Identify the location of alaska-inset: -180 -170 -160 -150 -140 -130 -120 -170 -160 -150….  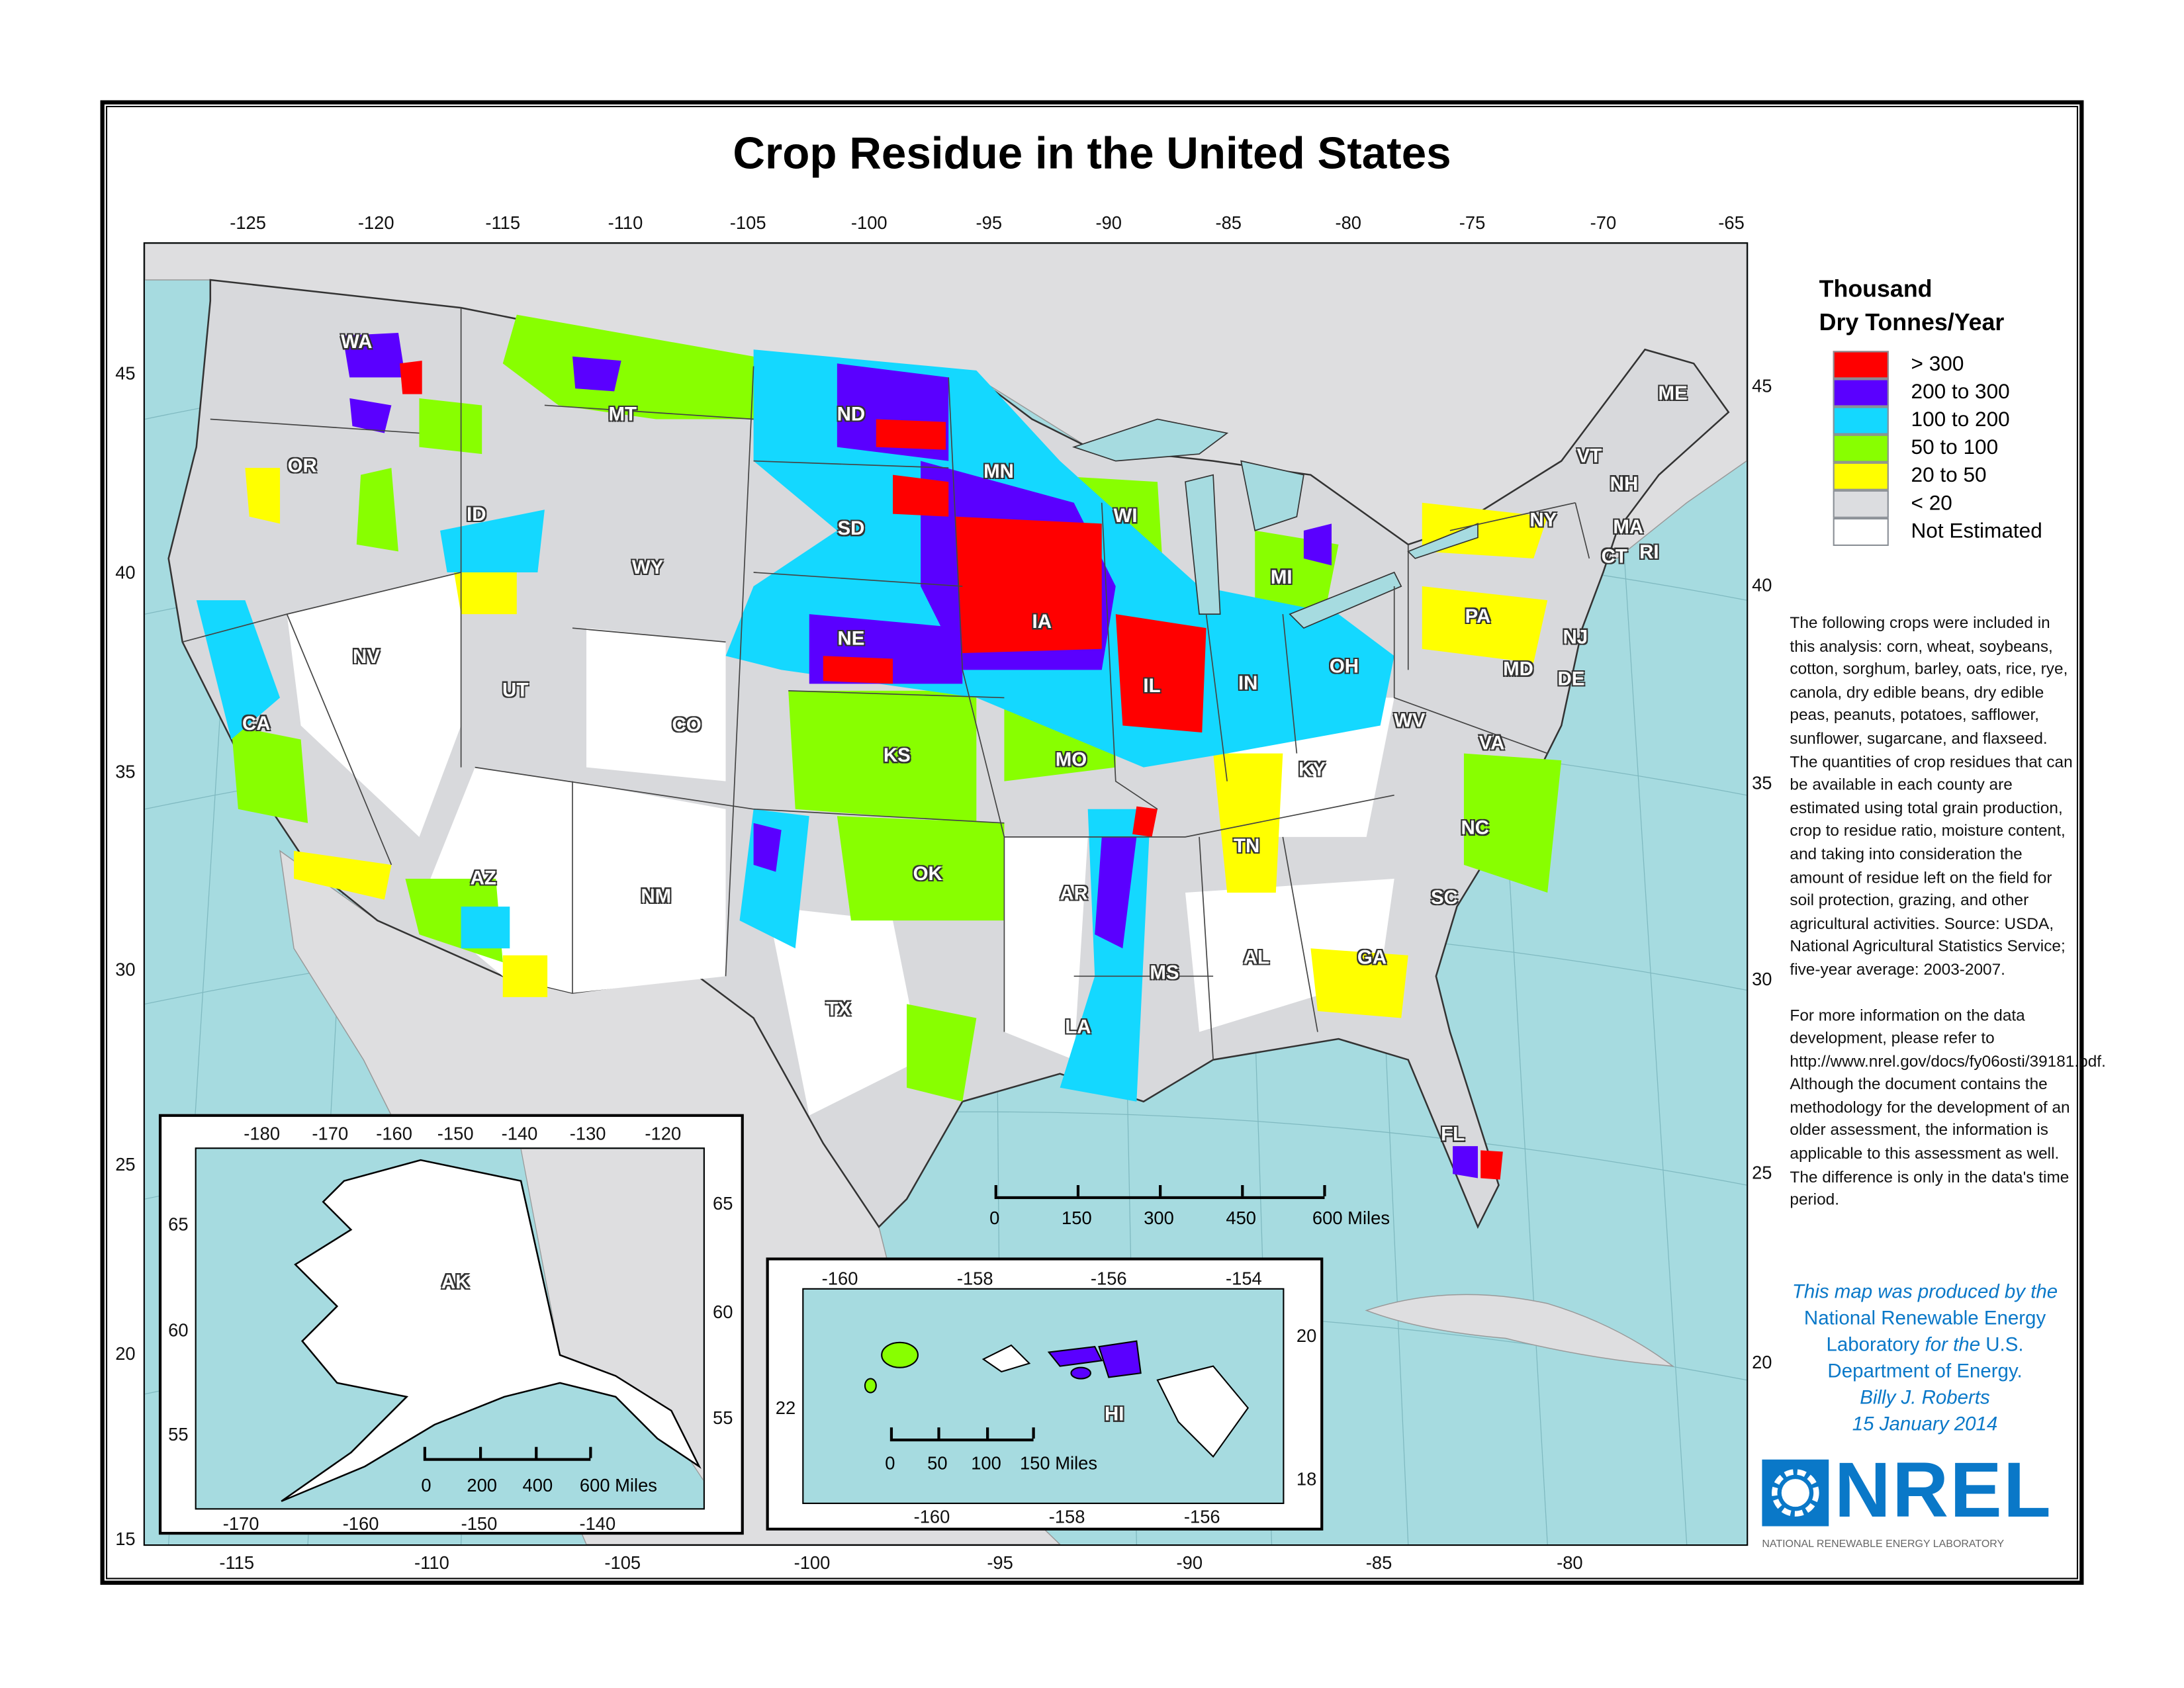
(451, 1324).